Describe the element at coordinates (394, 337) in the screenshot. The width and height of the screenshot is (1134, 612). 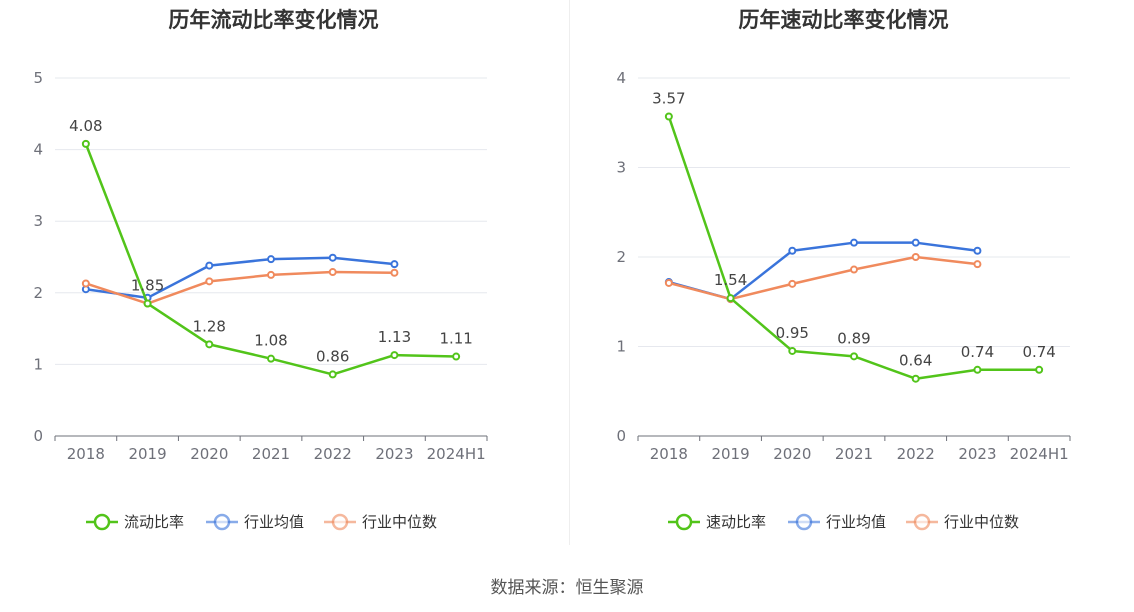
I see `data-label: 1.13` at that location.